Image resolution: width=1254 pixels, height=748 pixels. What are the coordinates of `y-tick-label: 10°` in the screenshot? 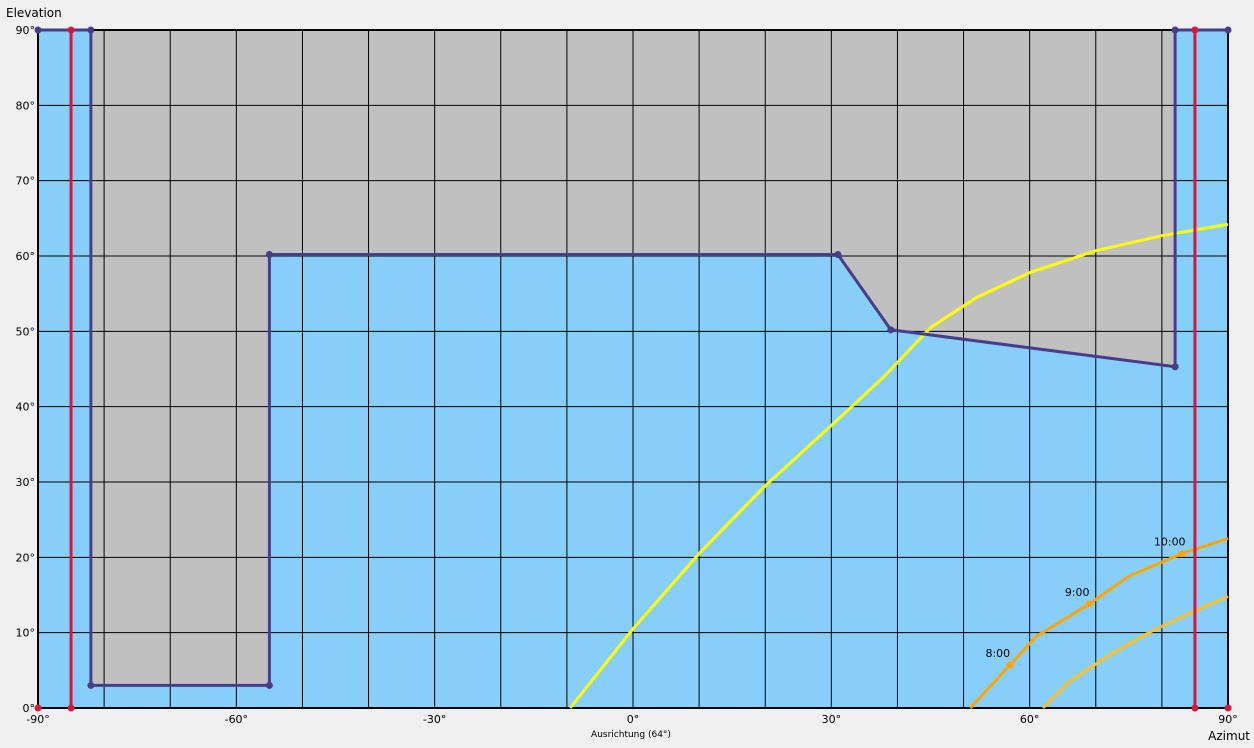 It's located at (26, 633).